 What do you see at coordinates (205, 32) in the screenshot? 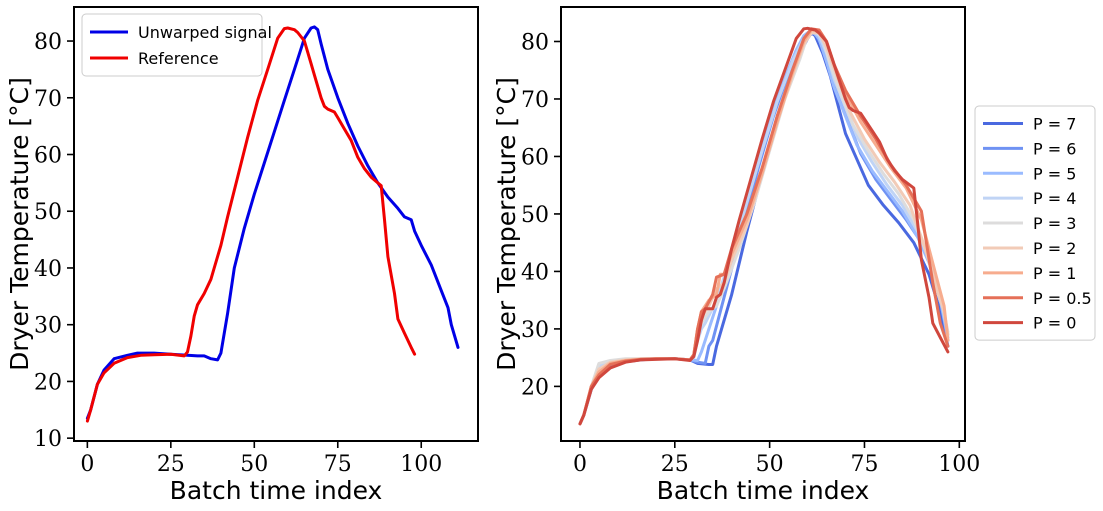
I see `legend-label: Unwarped signal` at bounding box center [205, 32].